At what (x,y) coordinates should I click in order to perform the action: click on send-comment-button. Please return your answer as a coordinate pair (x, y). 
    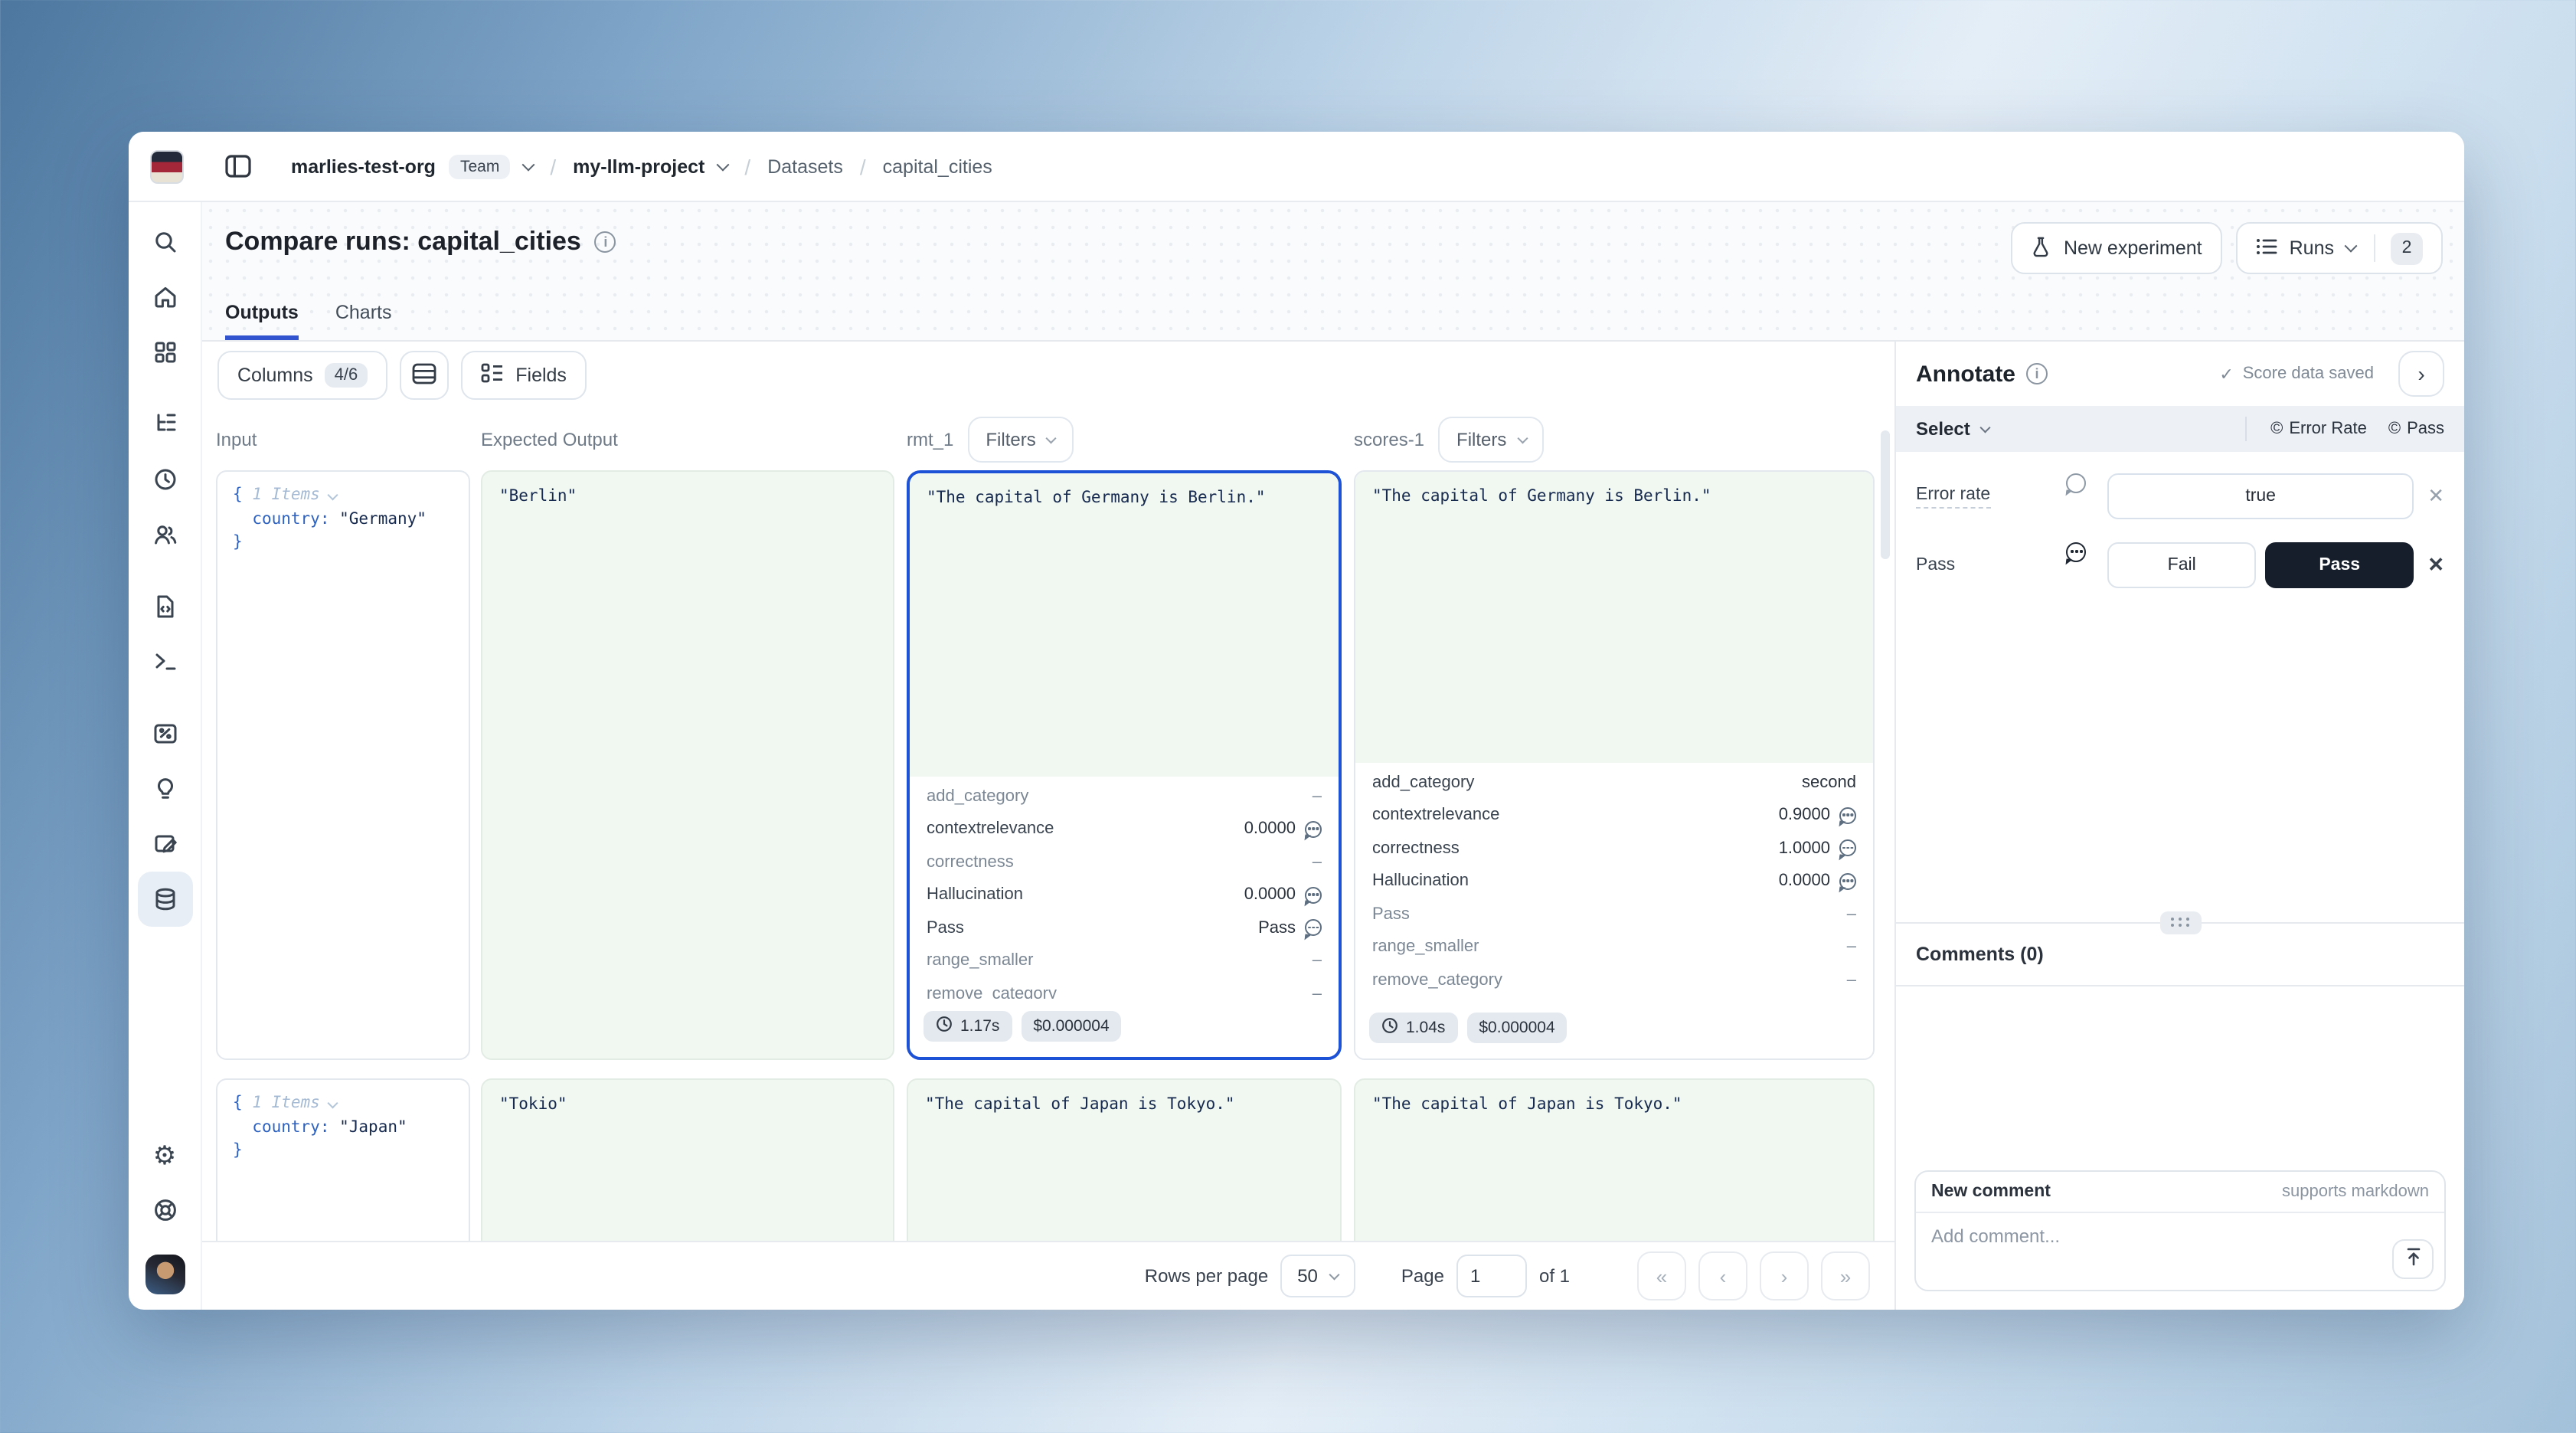
    Looking at the image, I should click on (2413, 1259).